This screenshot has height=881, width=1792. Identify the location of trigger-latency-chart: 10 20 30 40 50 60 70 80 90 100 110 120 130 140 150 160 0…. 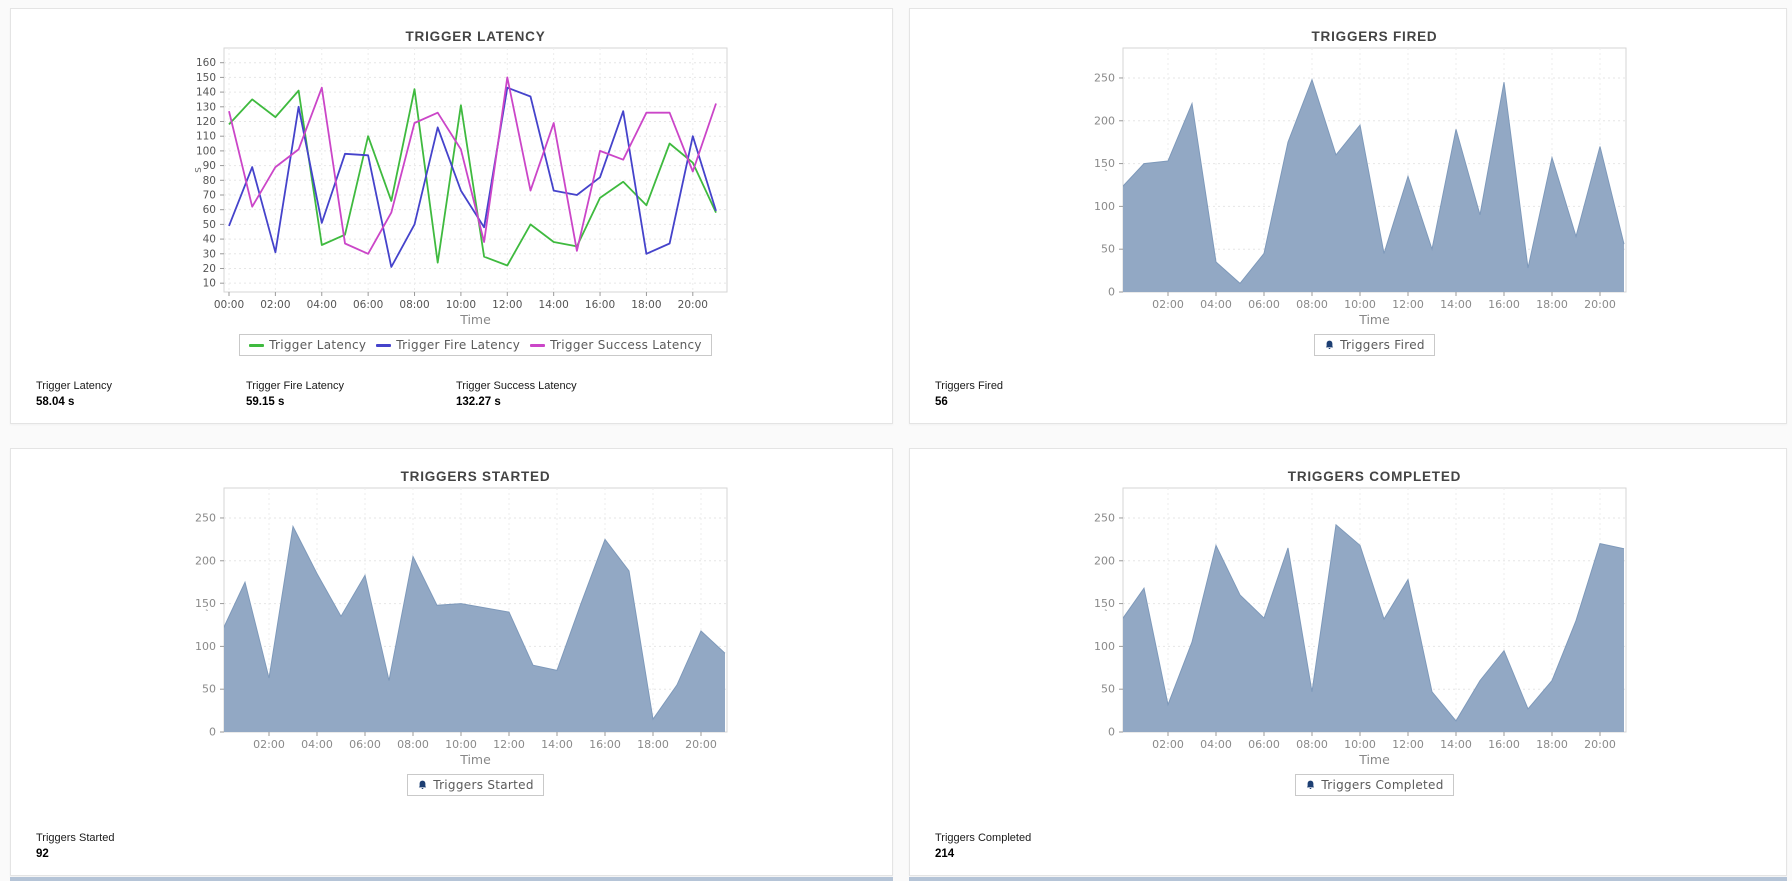
(461, 184).